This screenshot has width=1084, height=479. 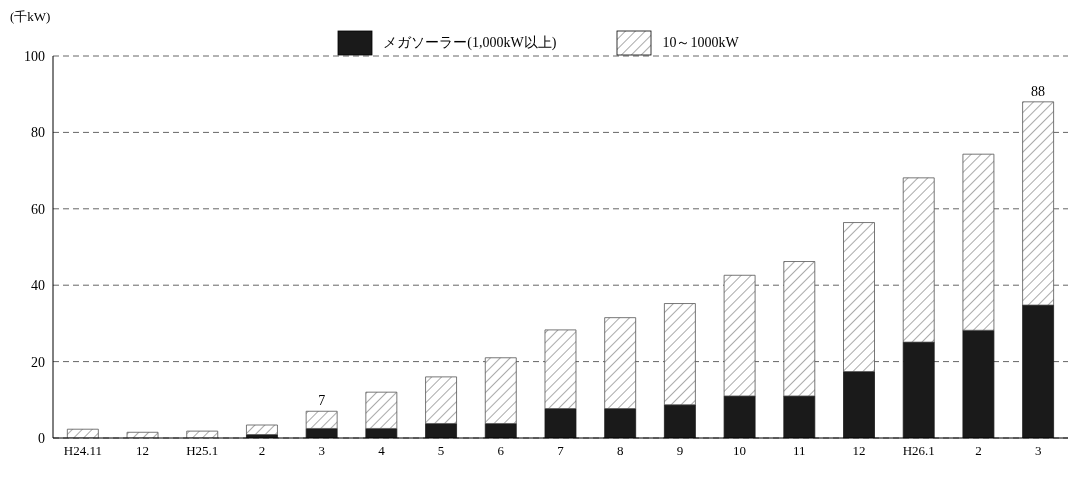 I want to click on y-axis-title: (千kW), so click(x=30, y=17).